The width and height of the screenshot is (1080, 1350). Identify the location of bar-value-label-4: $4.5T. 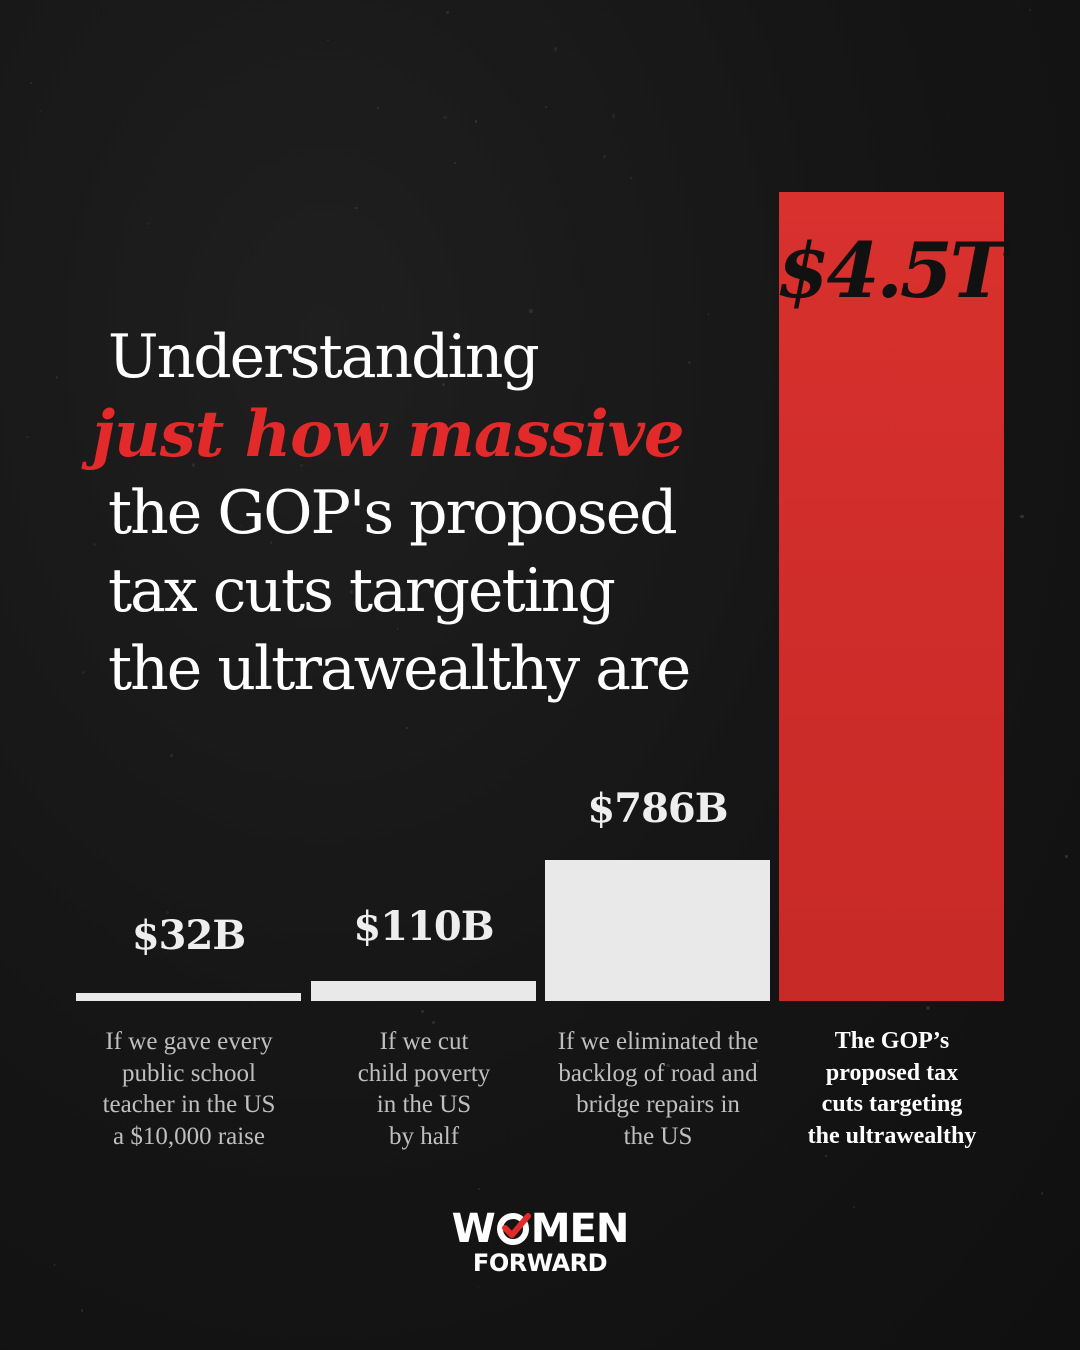
(891, 270).